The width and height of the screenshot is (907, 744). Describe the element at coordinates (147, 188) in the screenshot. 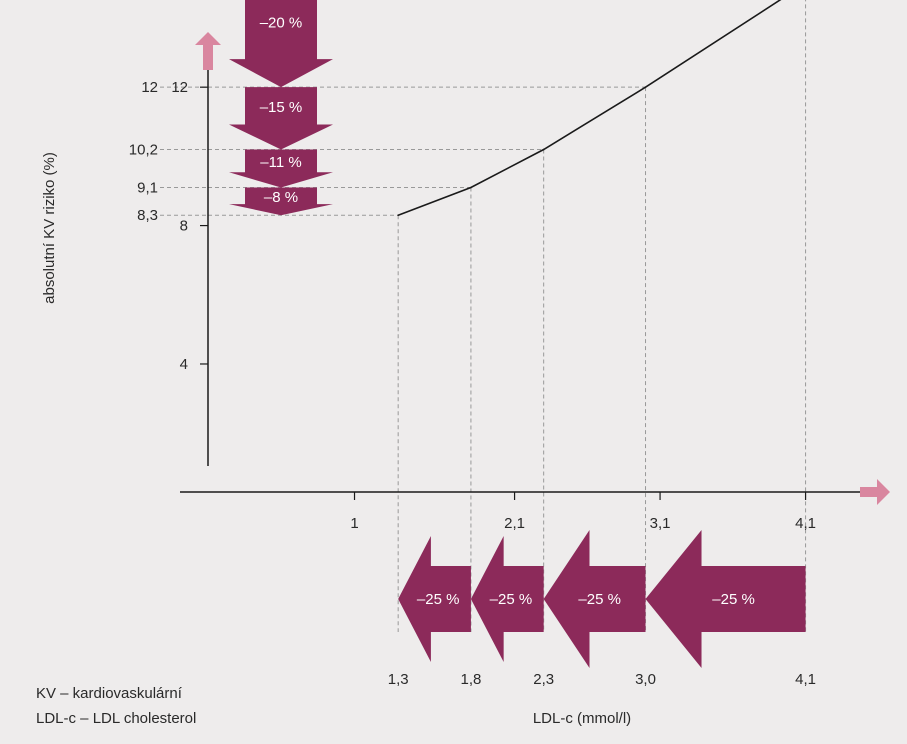

I see `y-ref-label: 9,1` at that location.